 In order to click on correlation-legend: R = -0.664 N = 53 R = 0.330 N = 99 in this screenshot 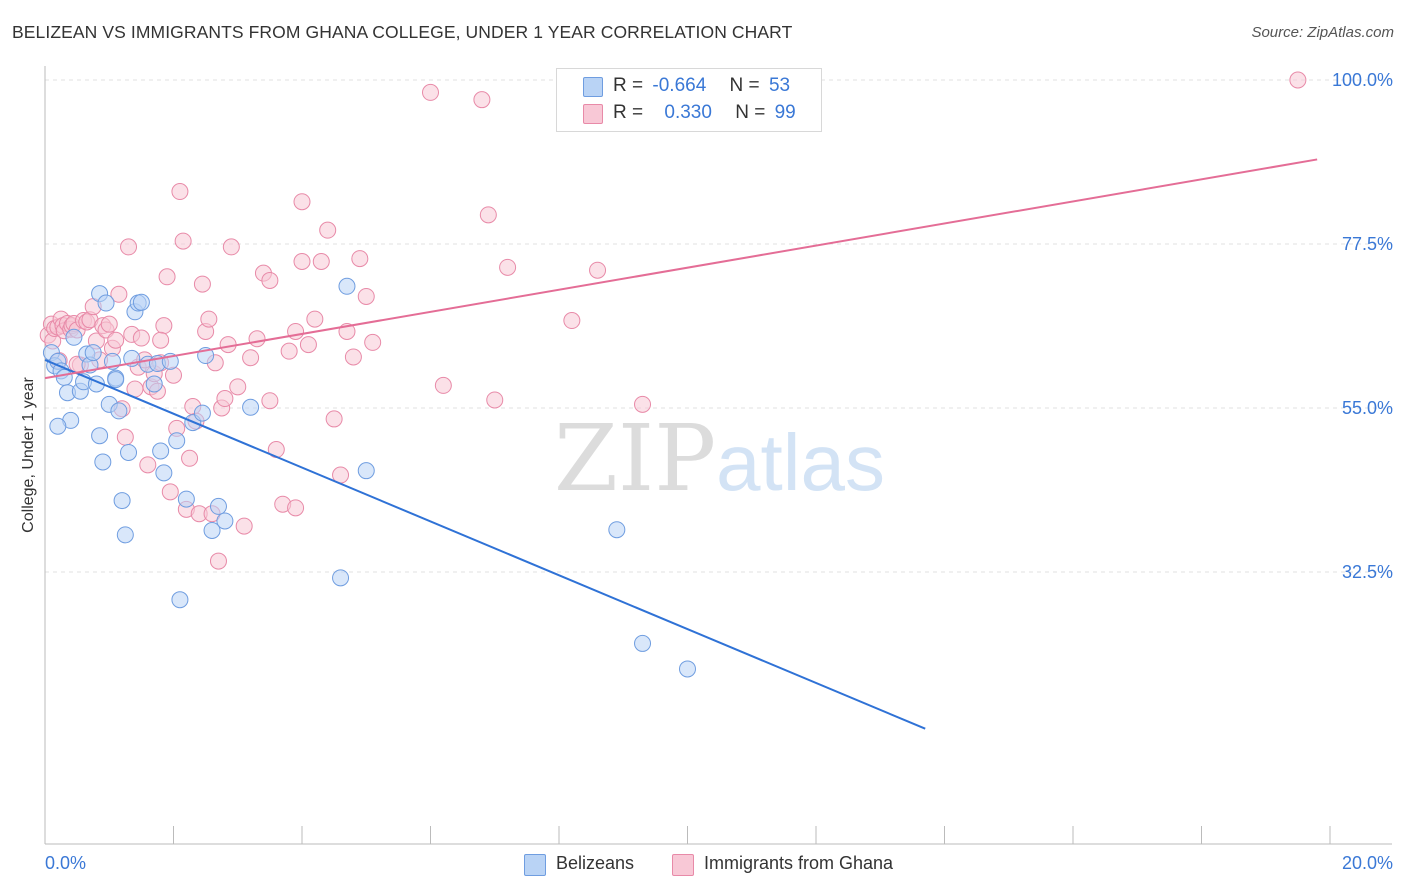, I will do `click(689, 100)`.